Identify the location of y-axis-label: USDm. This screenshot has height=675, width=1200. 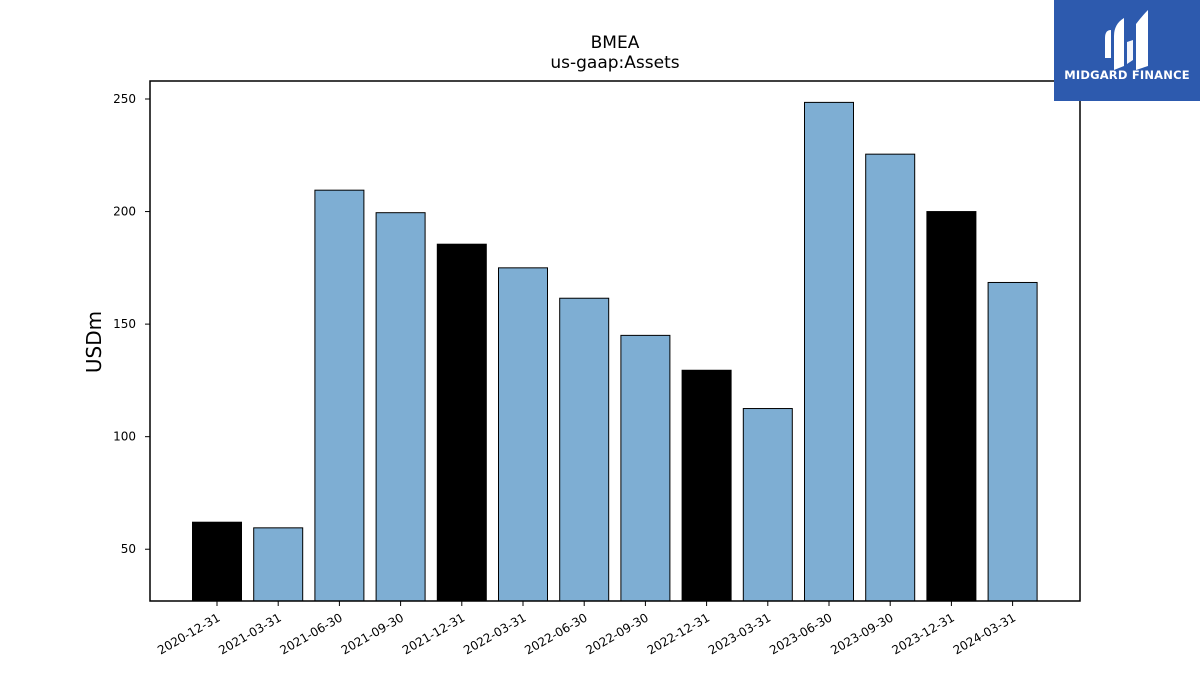
(94, 342).